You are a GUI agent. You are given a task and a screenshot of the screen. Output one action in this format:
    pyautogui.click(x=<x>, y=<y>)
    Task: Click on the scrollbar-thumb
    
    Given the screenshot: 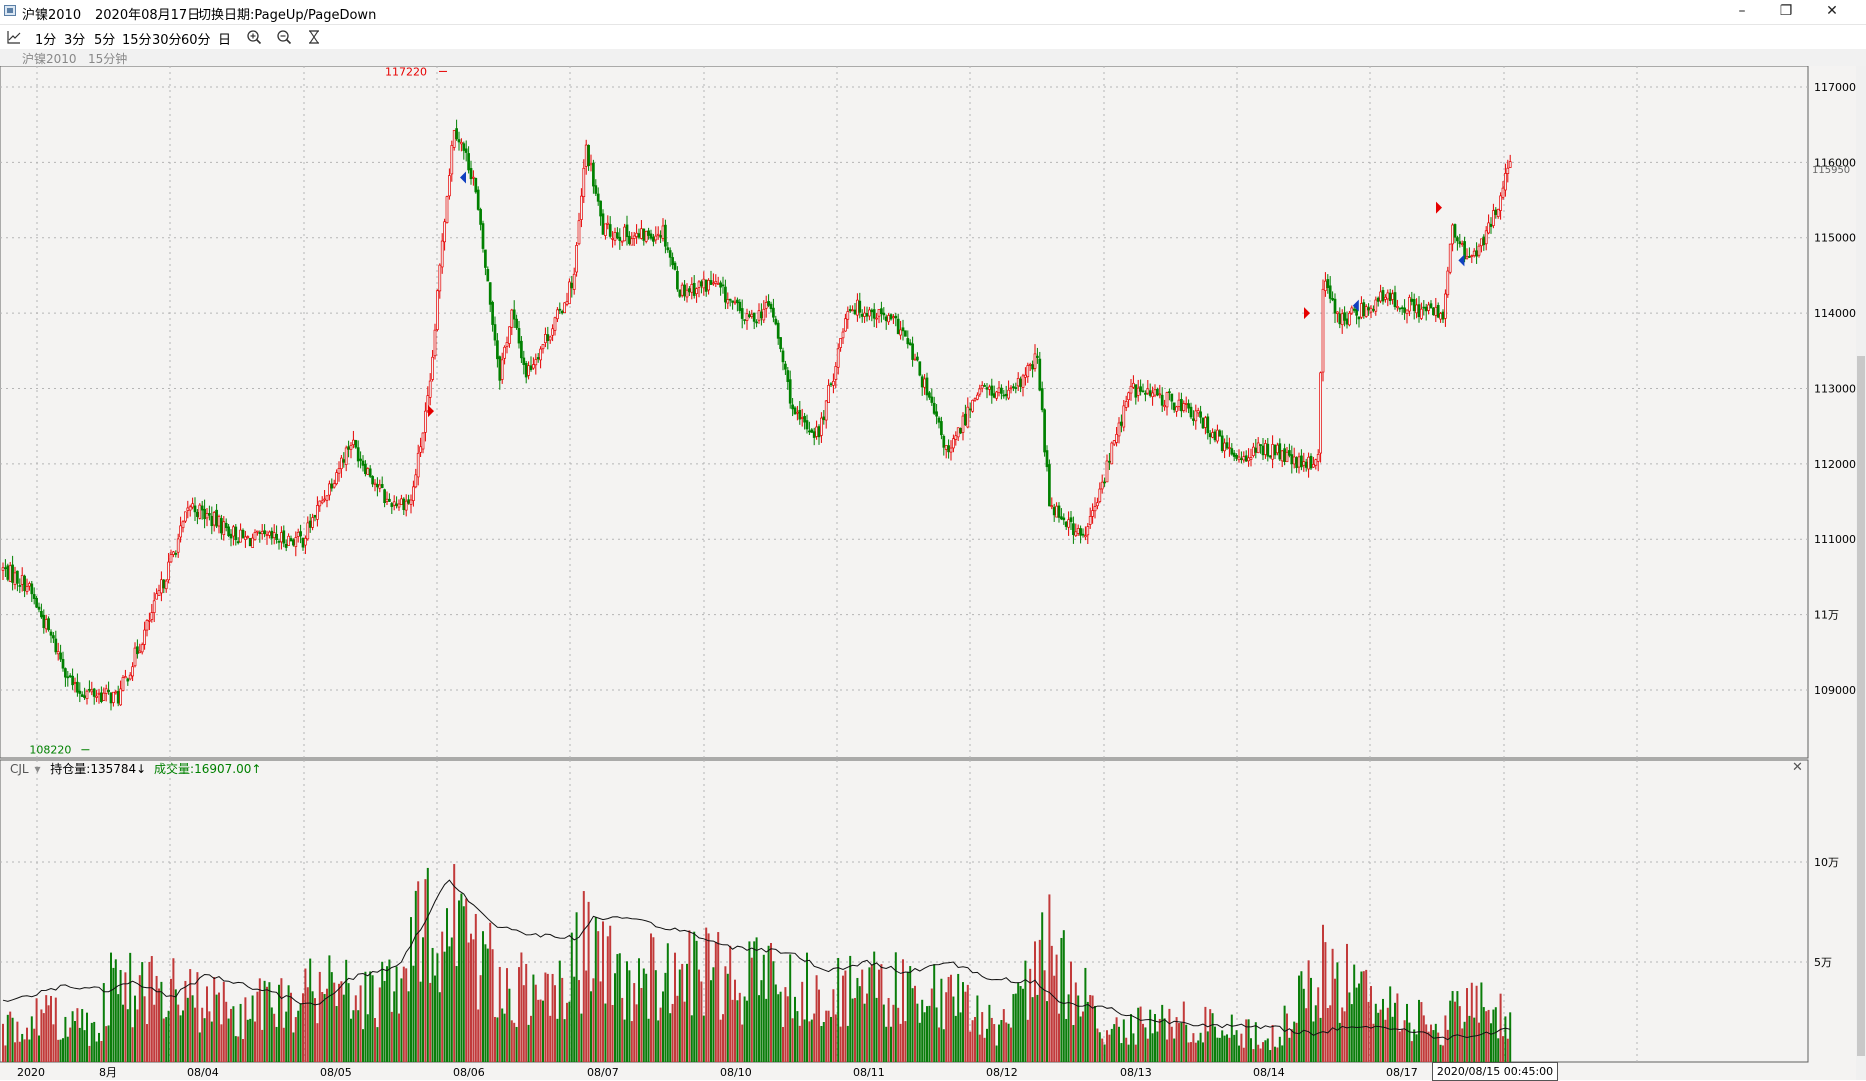 What is the action you would take?
    pyautogui.click(x=1861, y=706)
    